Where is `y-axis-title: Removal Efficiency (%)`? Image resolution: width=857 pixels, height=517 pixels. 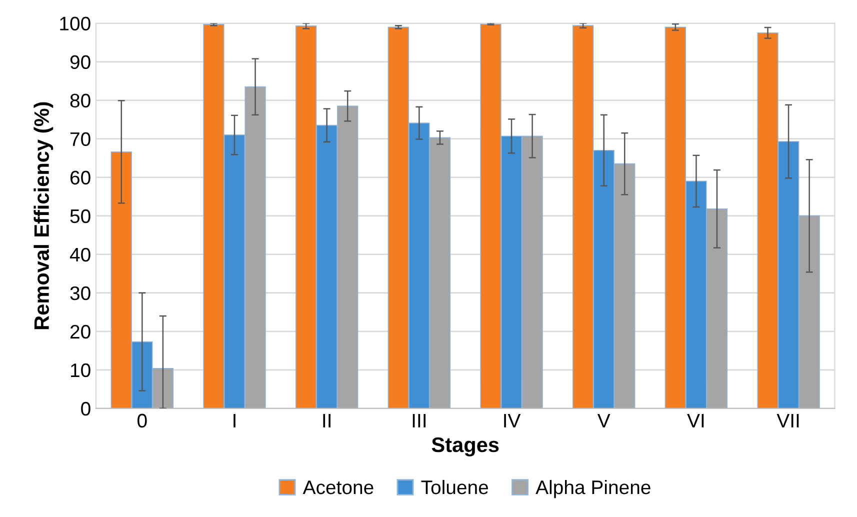
y-axis-title: Removal Efficiency (%) is located at coordinates (44, 216).